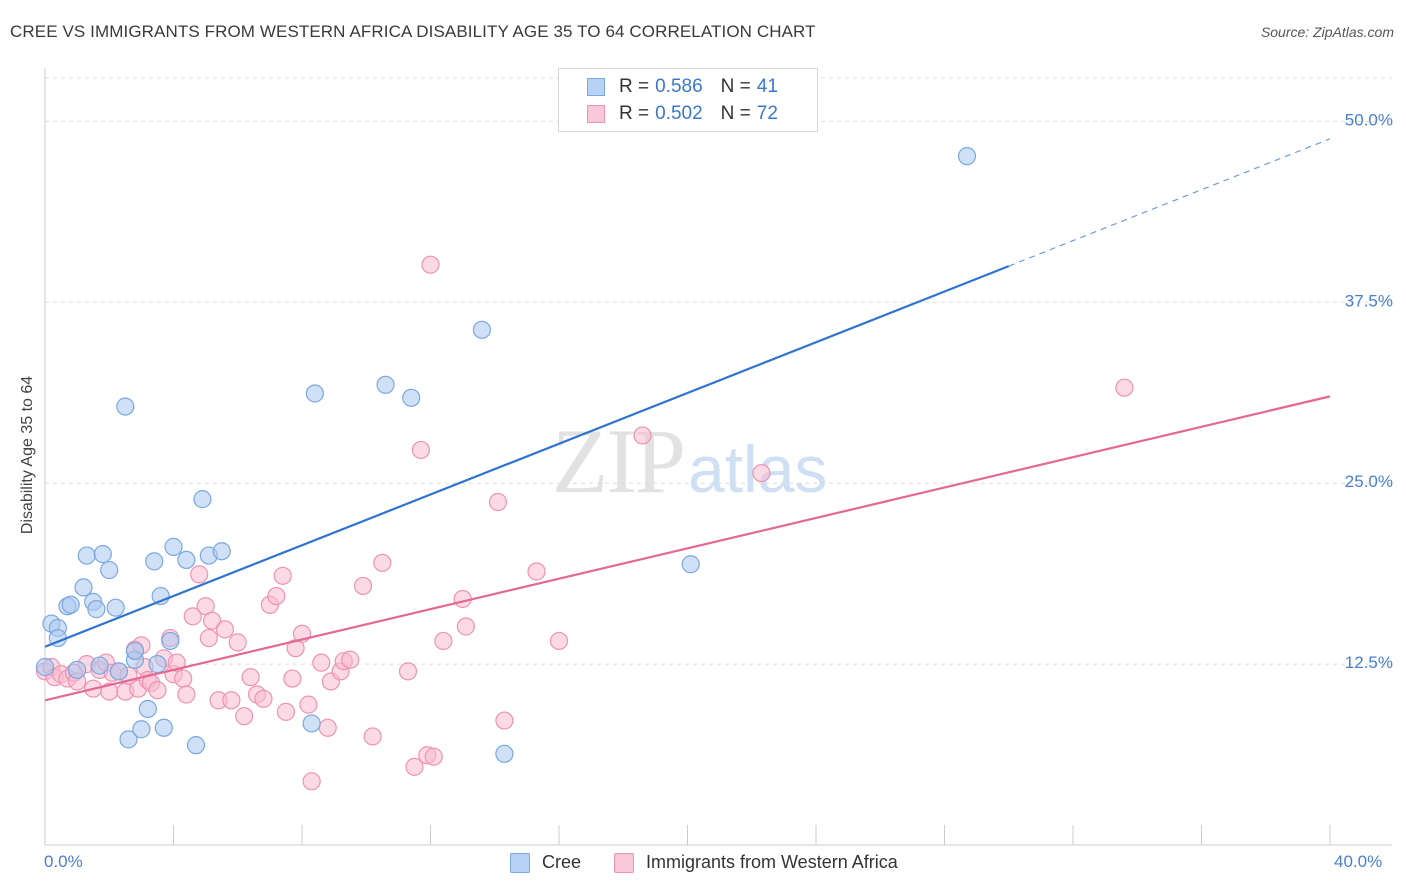  I want to click on y-tick-label: 37.5%, so click(1369, 300).